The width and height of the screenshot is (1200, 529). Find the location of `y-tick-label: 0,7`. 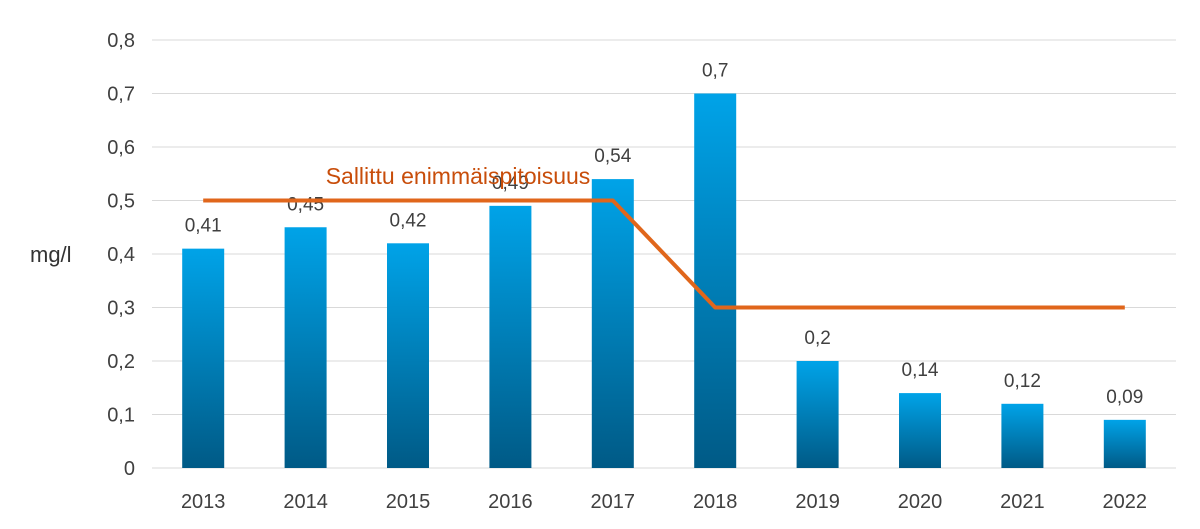

y-tick-label: 0,7 is located at coordinates (121, 95).